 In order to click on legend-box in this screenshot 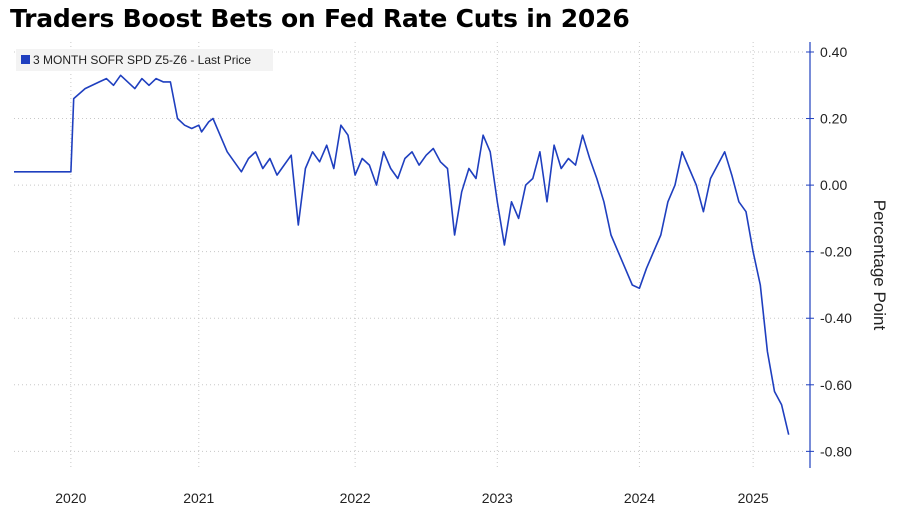, I will do `click(144, 60)`.